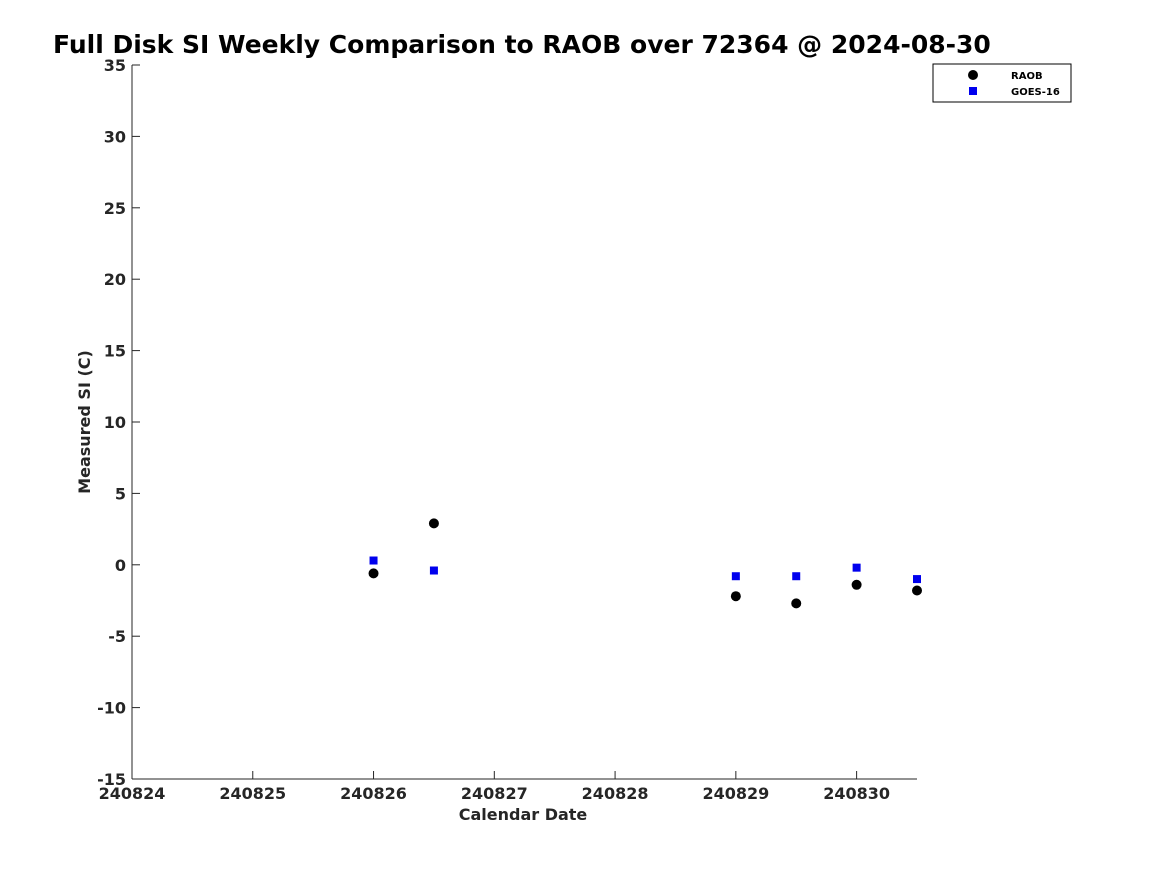 The height and width of the screenshot is (875, 1167). I want to click on legend: RAOB GOES-16, so click(1002, 83).